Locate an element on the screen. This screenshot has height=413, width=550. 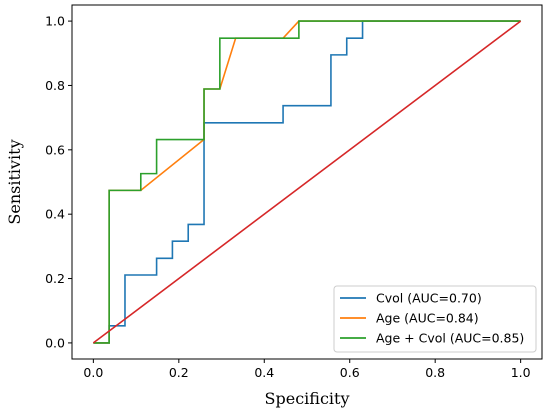
legend-box is located at coordinates (435, 319).